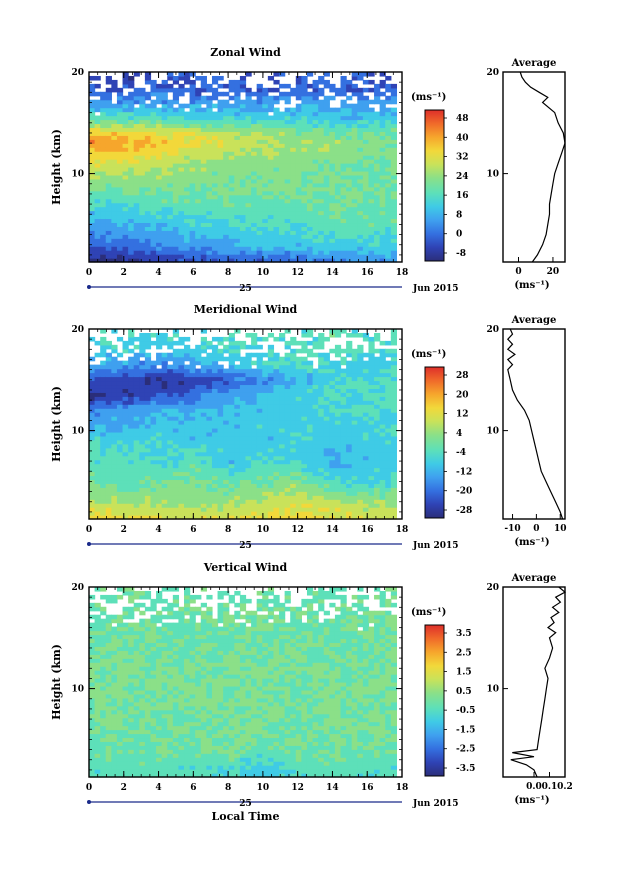 The height and width of the screenshot is (873, 619). I want to click on panel-title: Meridional Wind, so click(246, 309).